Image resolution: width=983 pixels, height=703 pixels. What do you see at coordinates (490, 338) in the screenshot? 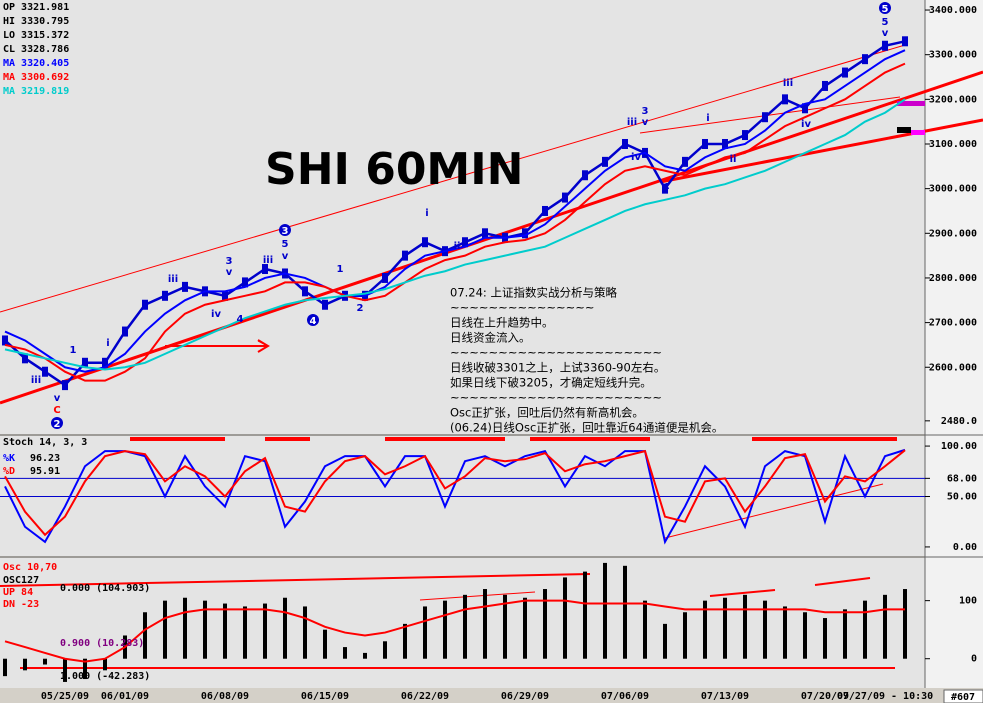
I see `note: 日线资金流入。` at bounding box center [490, 338].